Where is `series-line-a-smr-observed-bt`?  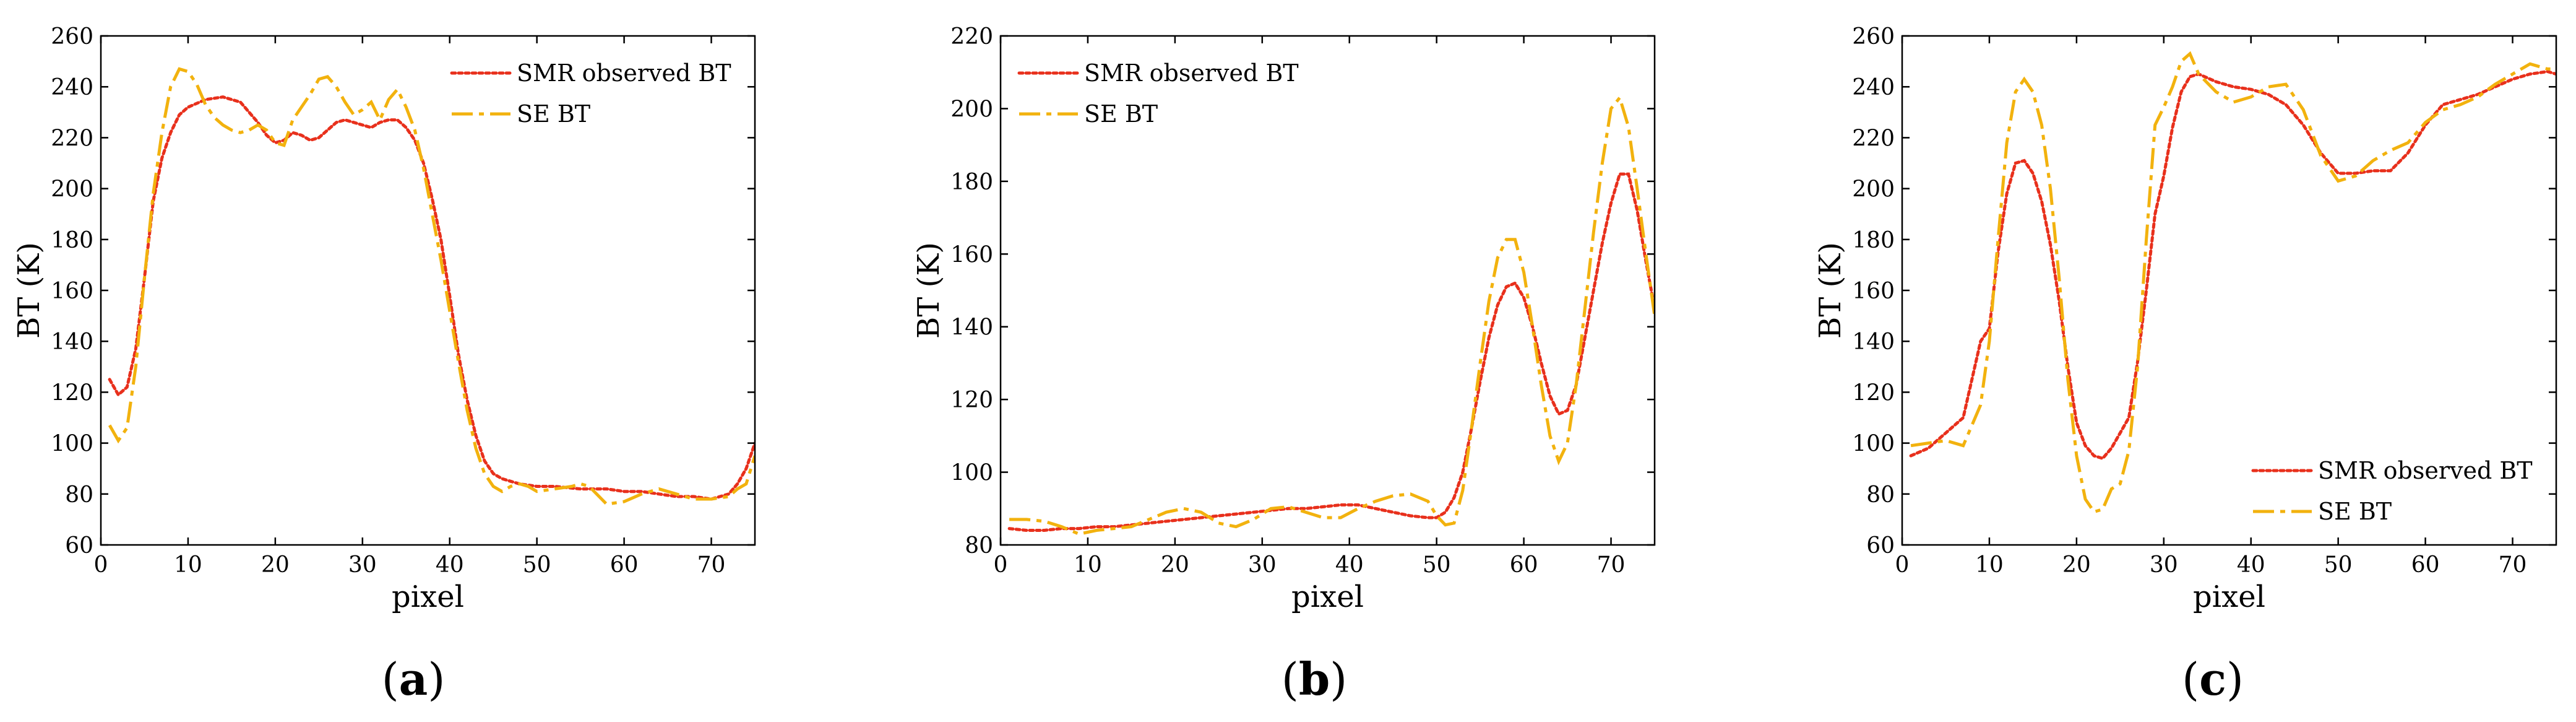
series-line-a-smr-observed-bt is located at coordinates (431, 298).